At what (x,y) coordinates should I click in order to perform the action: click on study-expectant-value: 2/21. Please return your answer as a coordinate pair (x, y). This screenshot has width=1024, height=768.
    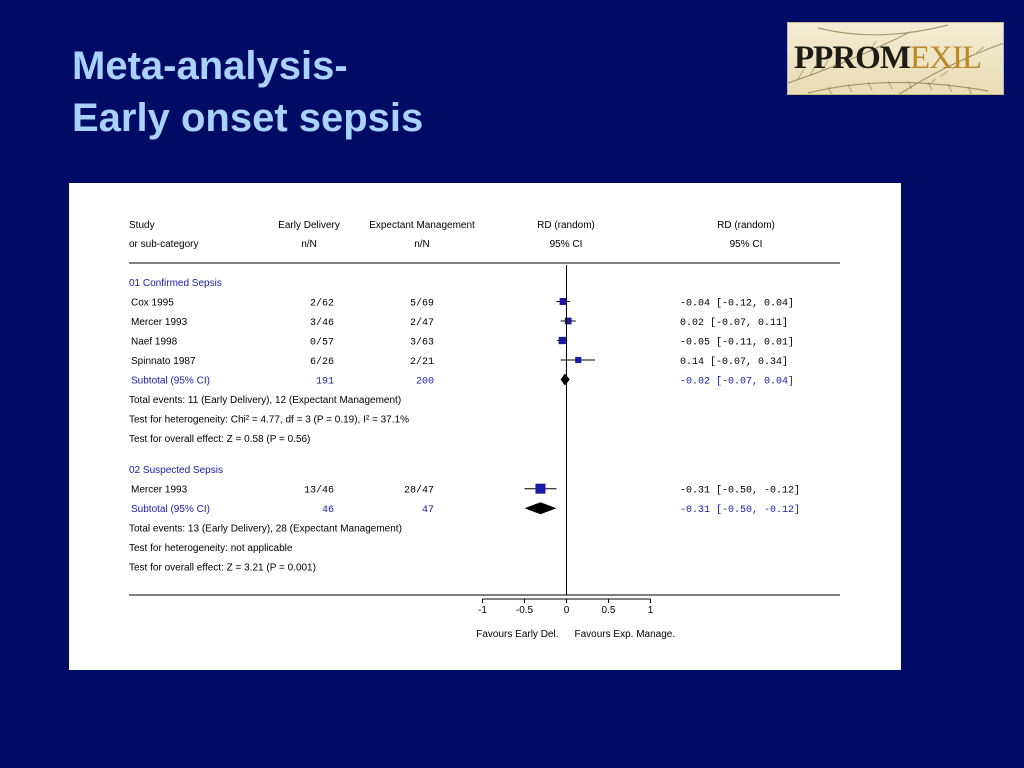
    Looking at the image, I should click on (422, 362).